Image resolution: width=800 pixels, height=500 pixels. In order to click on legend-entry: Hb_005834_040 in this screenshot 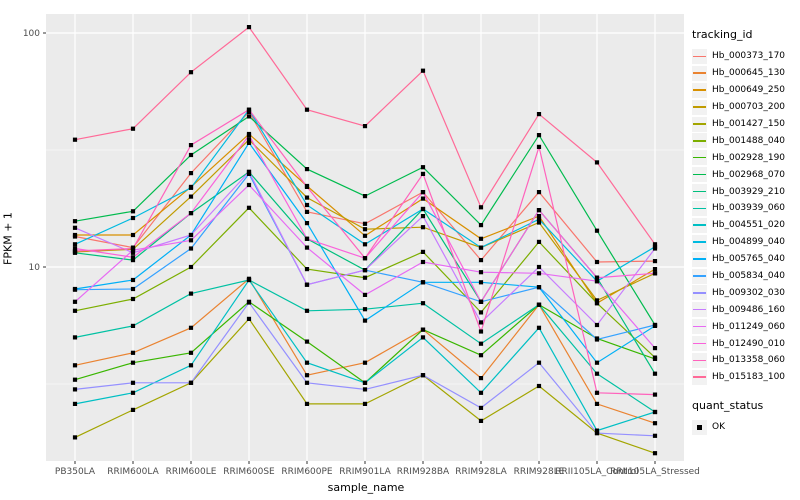, I will do `click(746, 276)`.